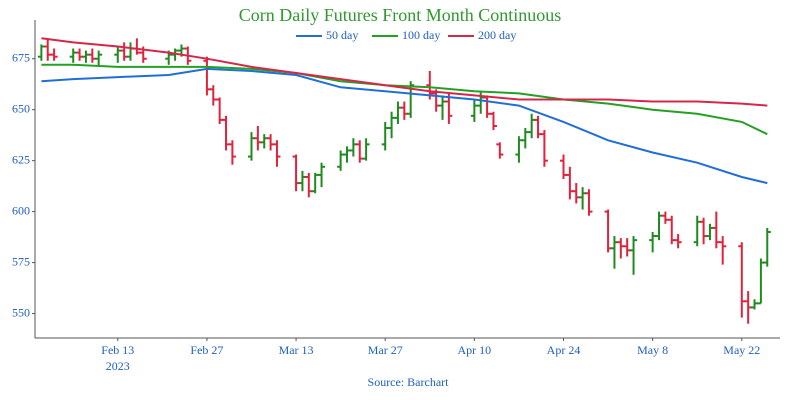  Describe the element at coordinates (342, 35) in the screenshot. I see `legend-label: 50 day` at that location.